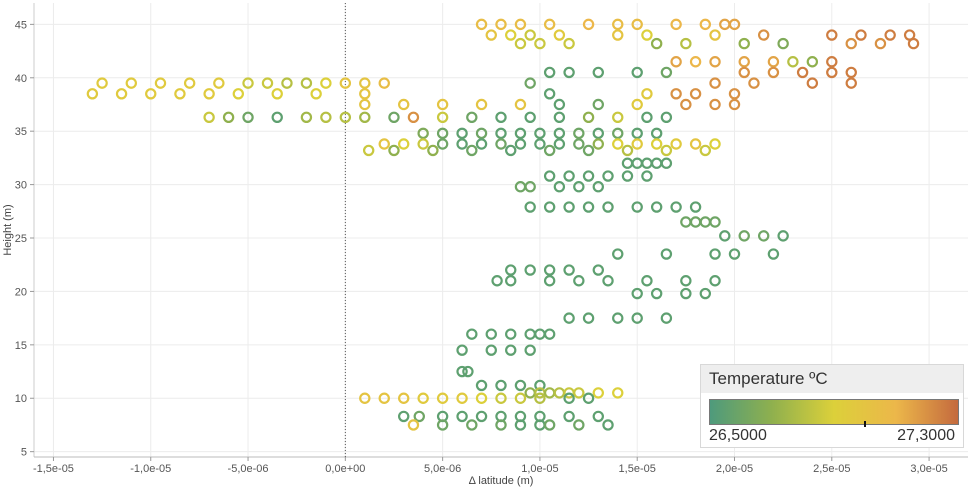 The height and width of the screenshot is (489, 973). What do you see at coordinates (832, 406) in the screenshot?
I see `color-legend: Temperature ºC 26,5000 27,3000` at bounding box center [832, 406].